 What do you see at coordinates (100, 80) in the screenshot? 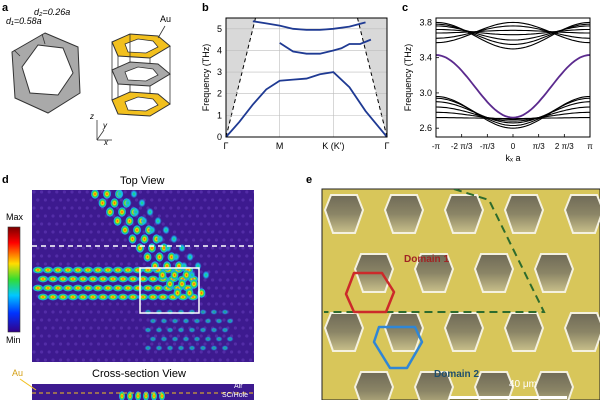
I see `panel-a: a d₁=0.58a d₂=0.26a Au z` at bounding box center [100, 80].